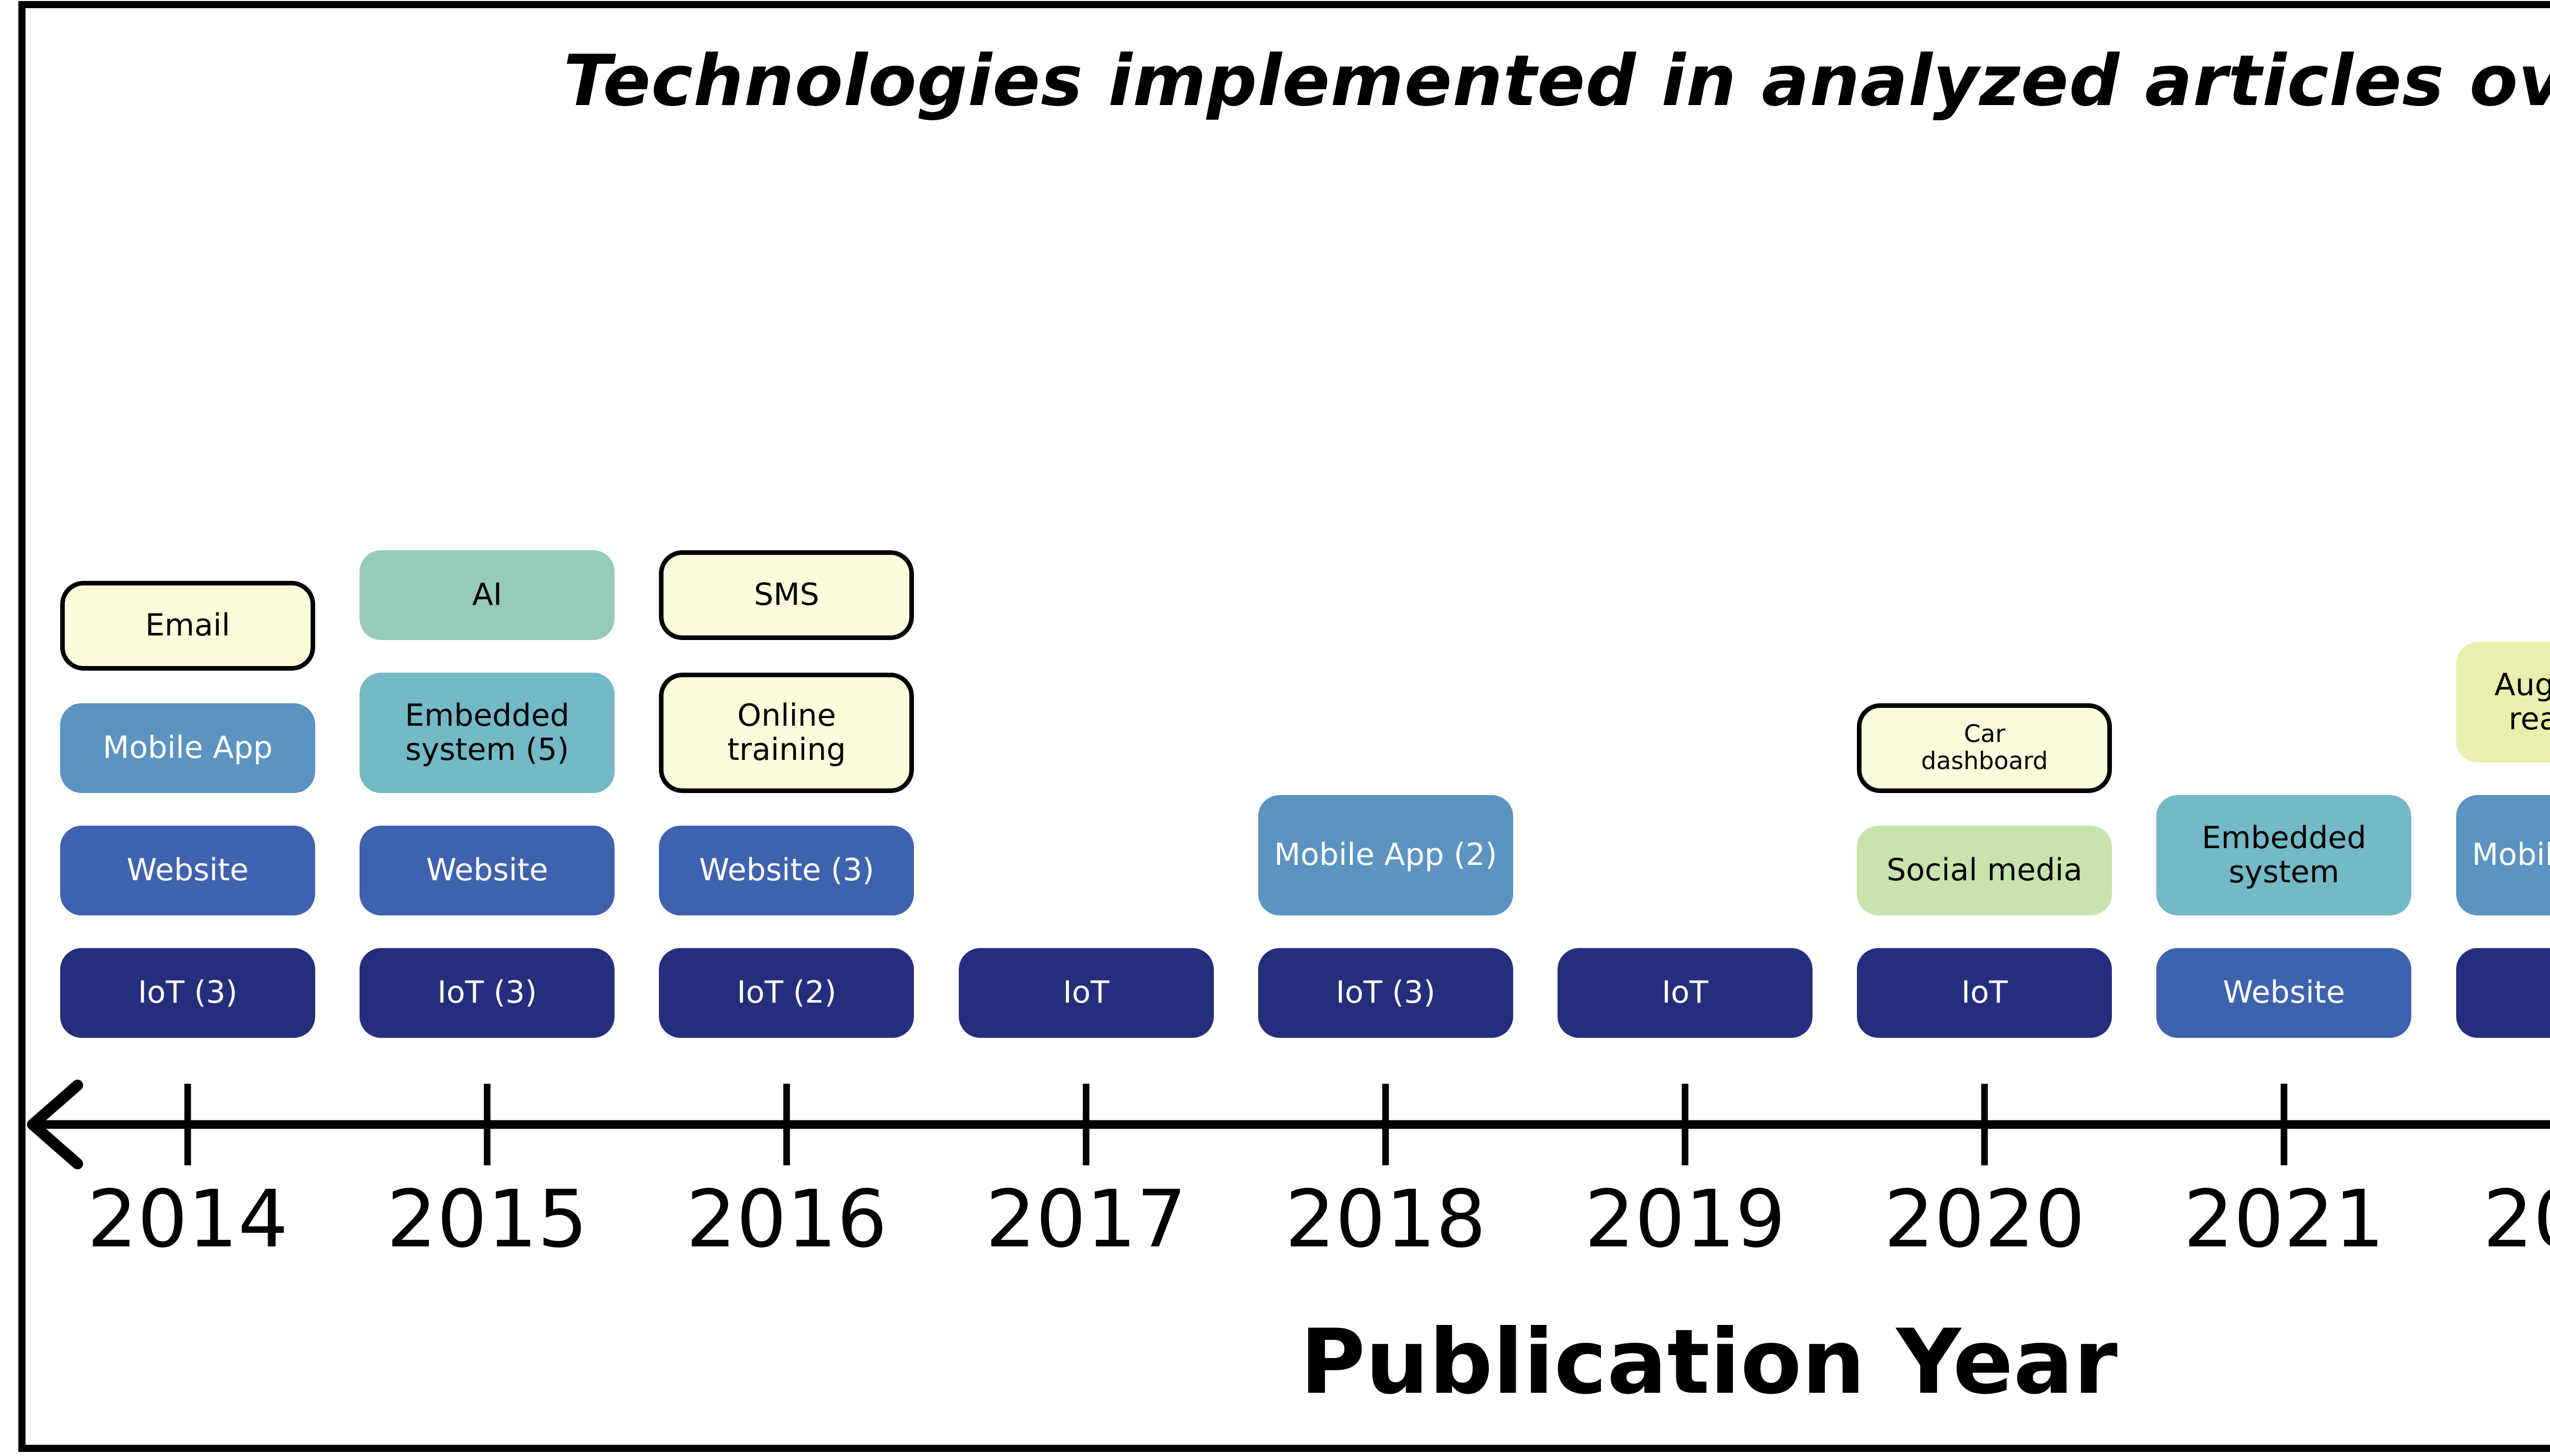 The width and height of the screenshot is (2550, 1456). What do you see at coordinates (1708, 1362) in the screenshot?
I see `x-axis-title: Publication Year` at bounding box center [1708, 1362].